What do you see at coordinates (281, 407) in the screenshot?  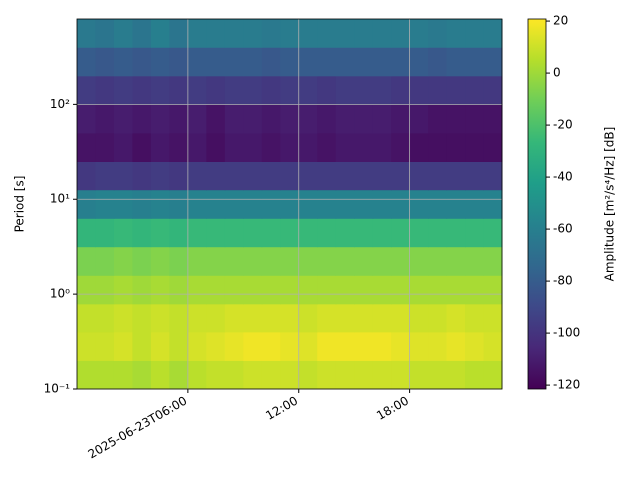 I see `x-tick-label: 12:00` at bounding box center [281, 407].